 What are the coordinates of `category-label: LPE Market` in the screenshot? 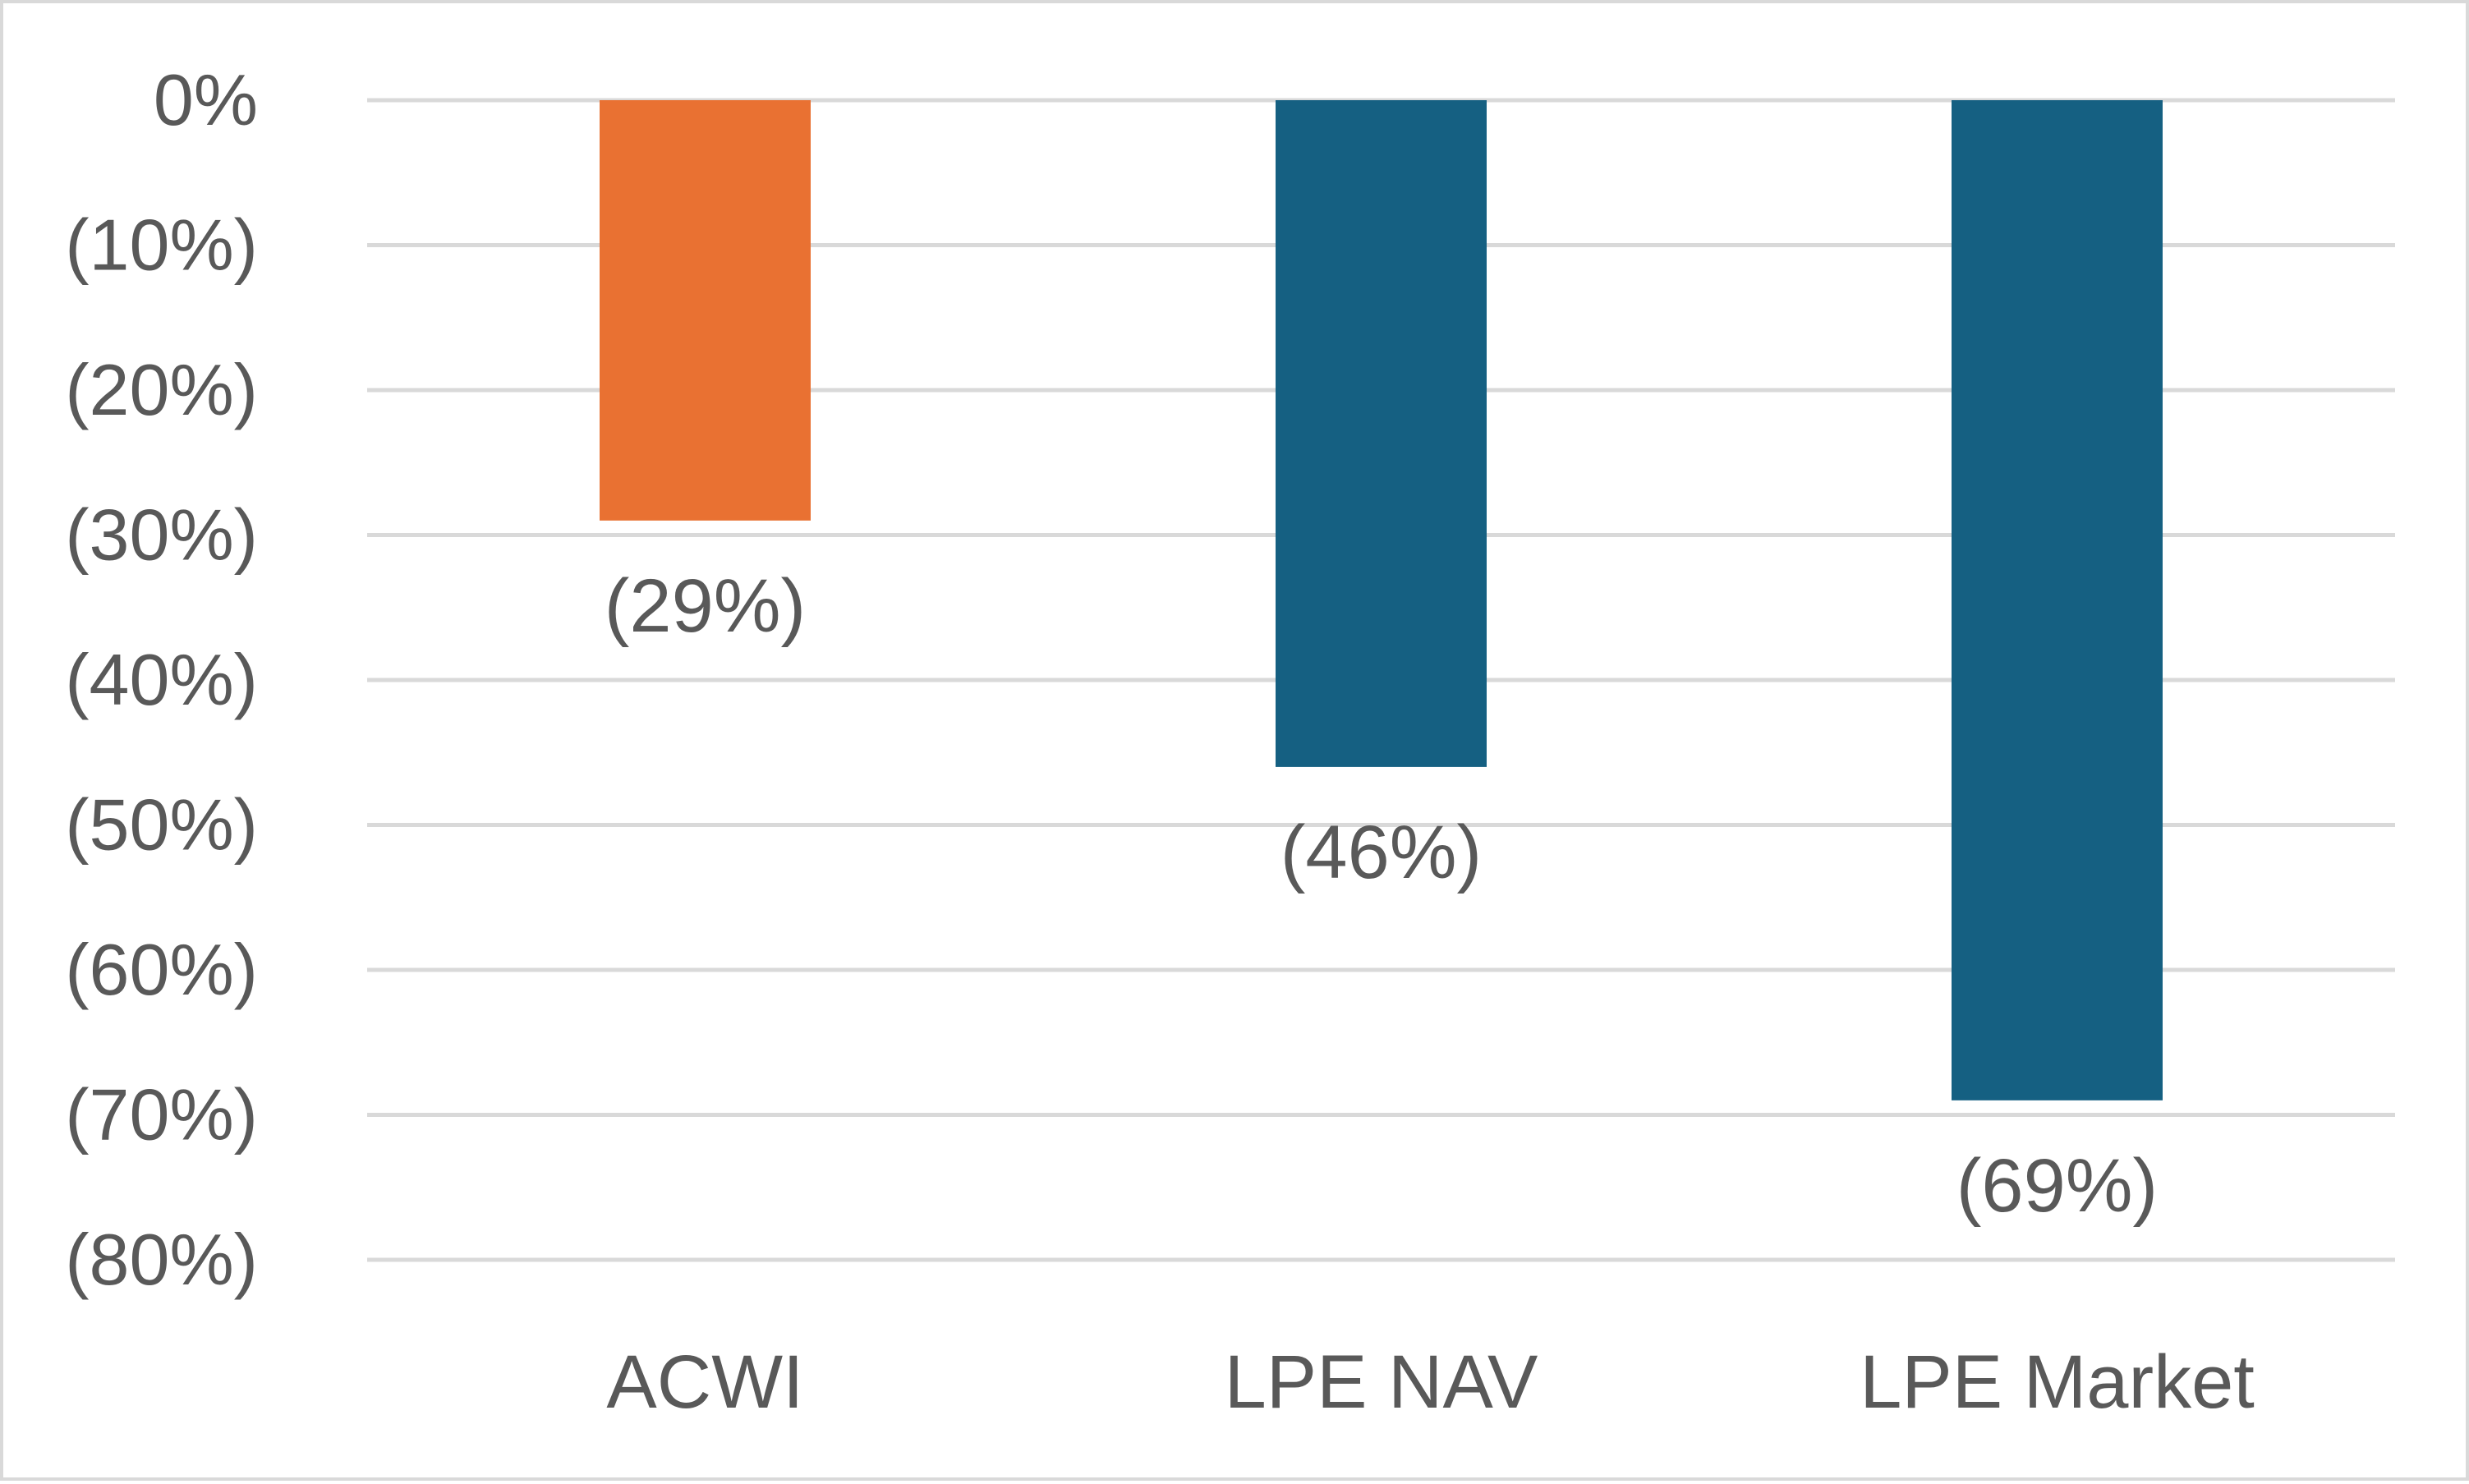 It's located at (2057, 1382).